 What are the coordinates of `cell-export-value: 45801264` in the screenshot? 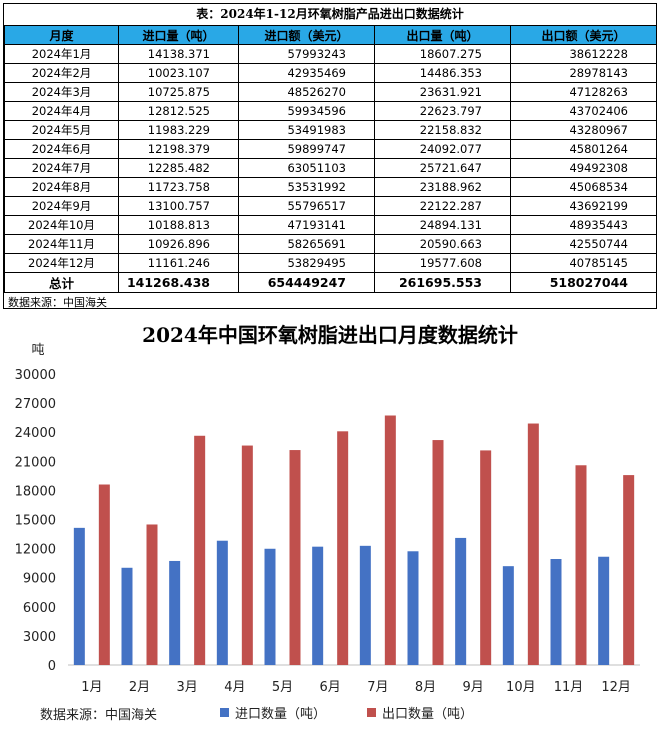 It's located at (583, 149).